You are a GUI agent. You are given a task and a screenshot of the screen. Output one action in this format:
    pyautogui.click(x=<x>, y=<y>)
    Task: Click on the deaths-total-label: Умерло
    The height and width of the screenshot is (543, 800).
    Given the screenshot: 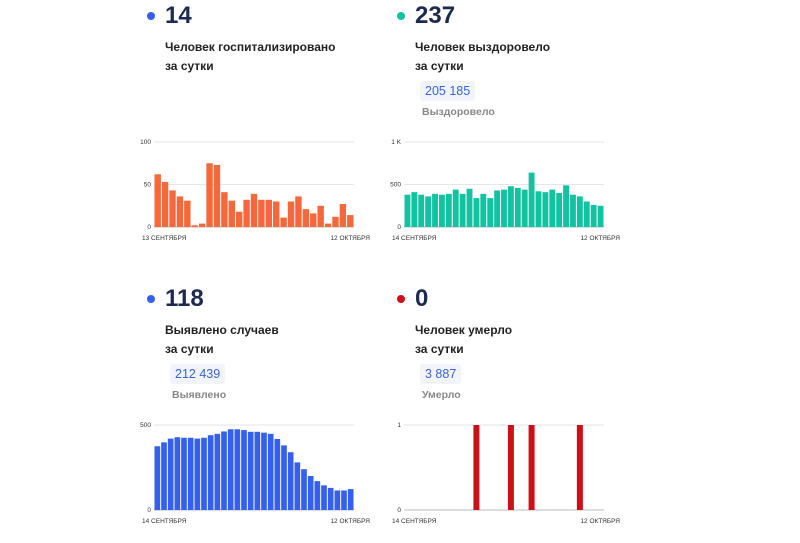 What is the action you would take?
    pyautogui.click(x=441, y=395)
    